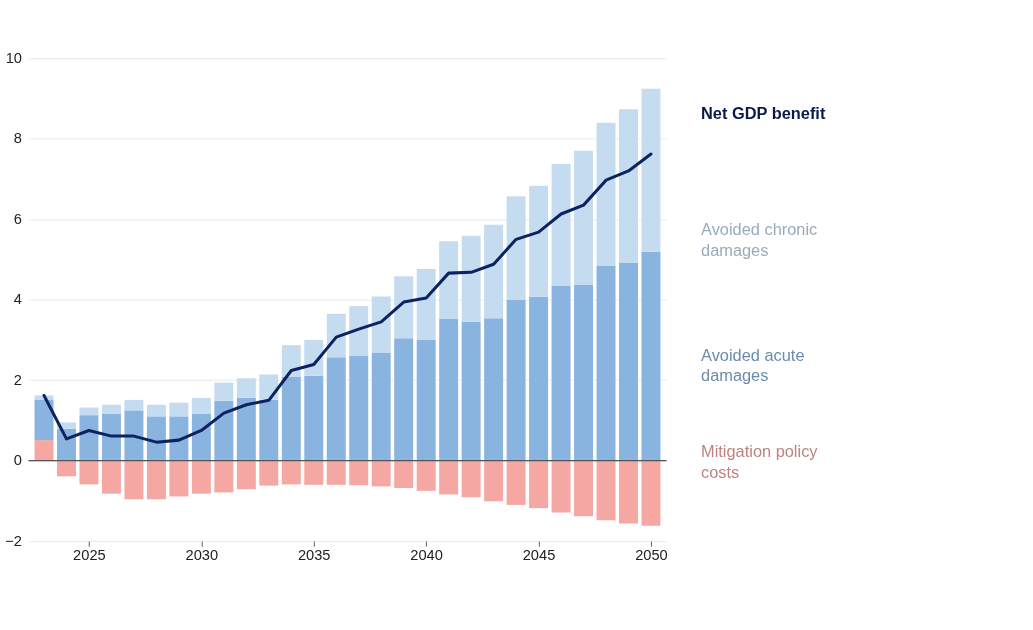 Image resolution: width=1033 pixels, height=630 pixels. I want to click on y-tick-label: 4, so click(17, 299).